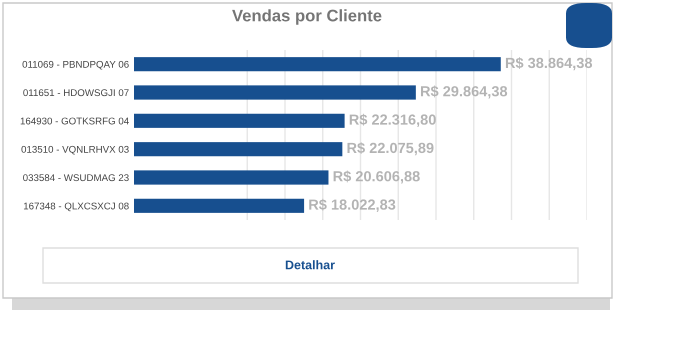  Describe the element at coordinates (76, 178) in the screenshot. I see `y-tick-label: 033584 - WSUDMAG 23` at that location.